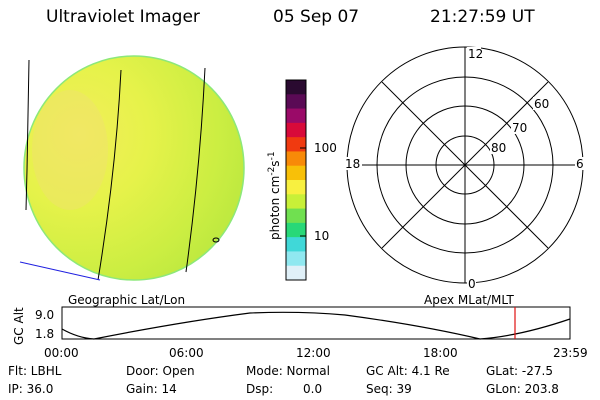 The image size is (600, 400). Describe the element at coordinates (216, 240) in the screenshot. I see `coastline-mark` at that location.